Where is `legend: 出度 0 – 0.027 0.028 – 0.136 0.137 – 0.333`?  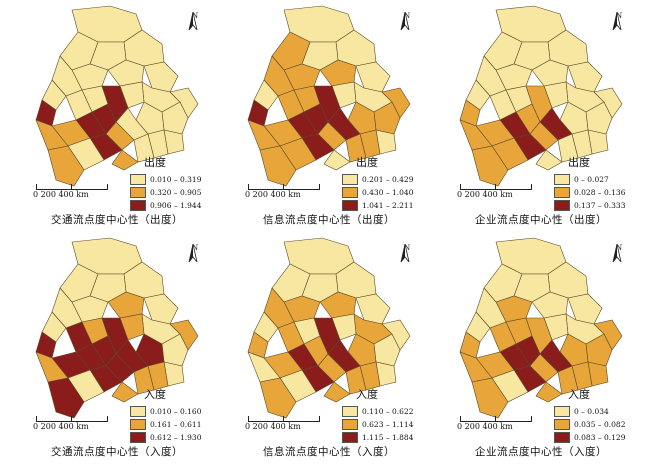
legend: 出度 0 – 0.027 0.028 – 0.136 0.137 – 0.333 is located at coordinates (602, 183).